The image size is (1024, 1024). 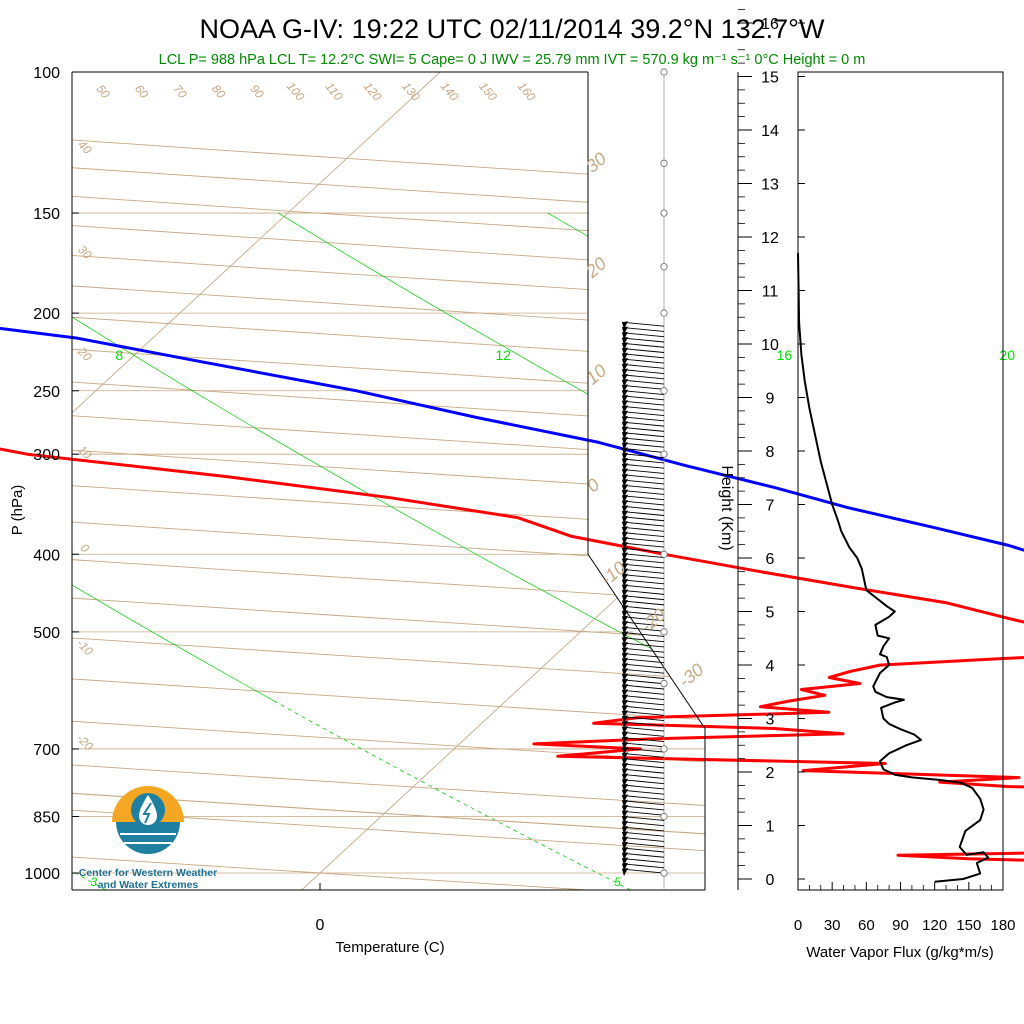 I want to click on dry-adiabat-label: 0, so click(x=85, y=548).